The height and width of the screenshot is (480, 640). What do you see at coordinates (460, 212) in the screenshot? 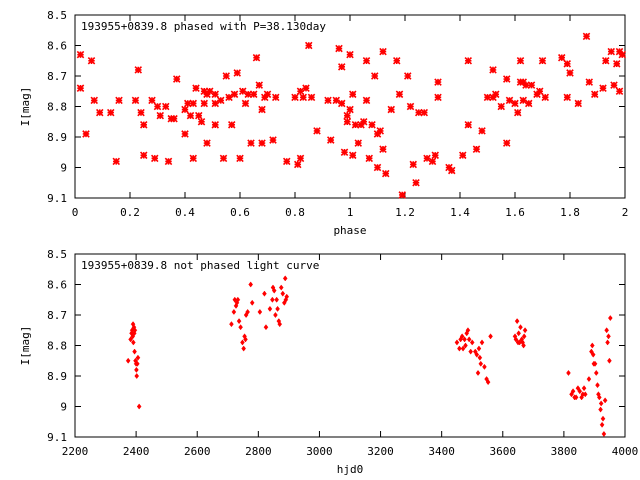
I see `x-tick-label: 1.4` at bounding box center [460, 212].